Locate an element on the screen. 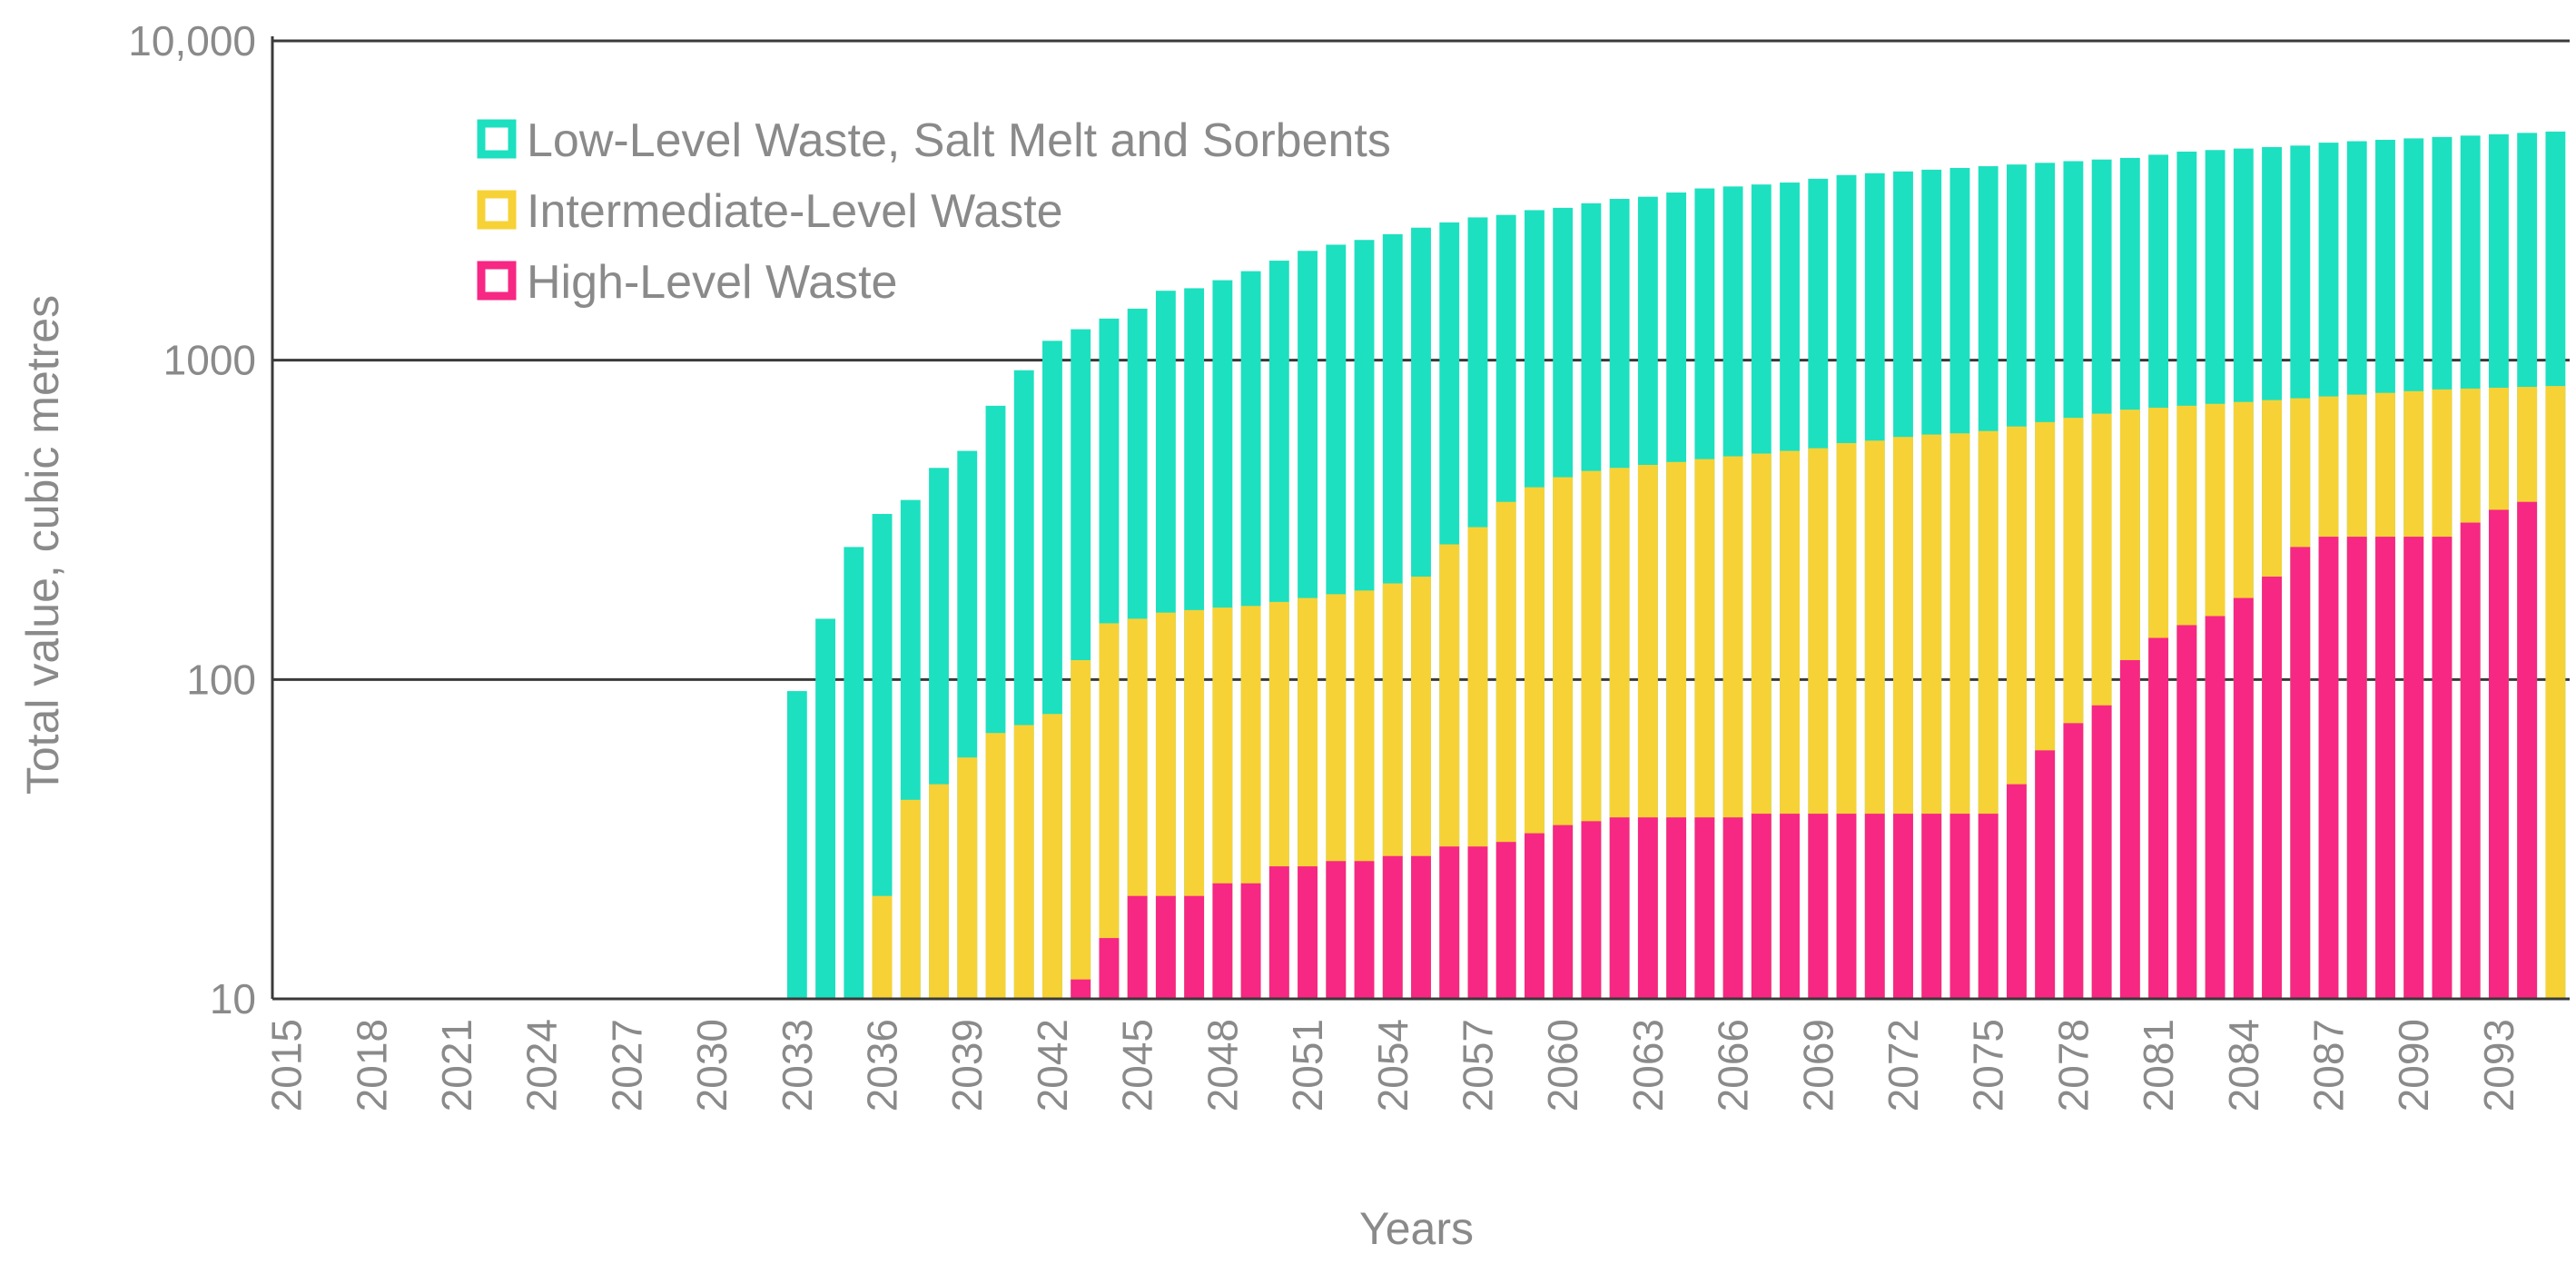 The height and width of the screenshot is (1264, 2576). legend-label: High-Level Waste is located at coordinates (712, 283).